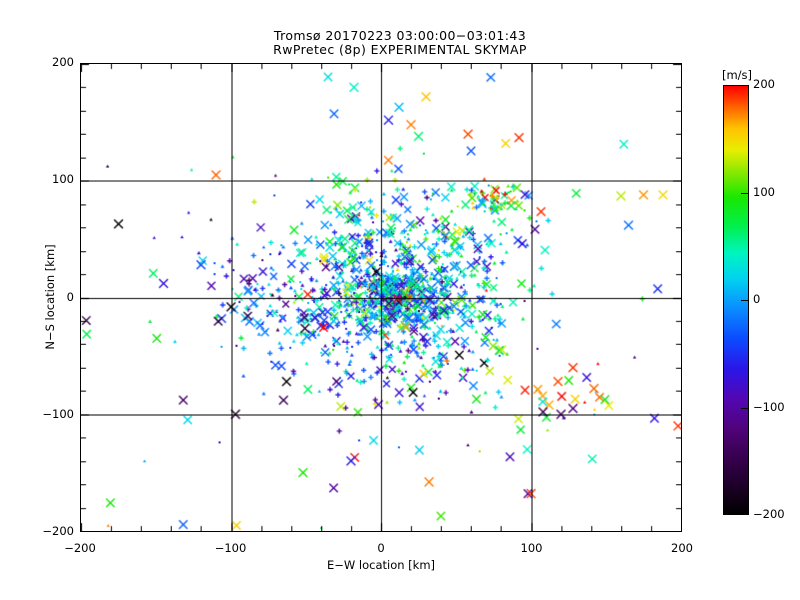 The height and width of the screenshot is (600, 800). I want to click on x-tick-label: −100, so click(230, 548).